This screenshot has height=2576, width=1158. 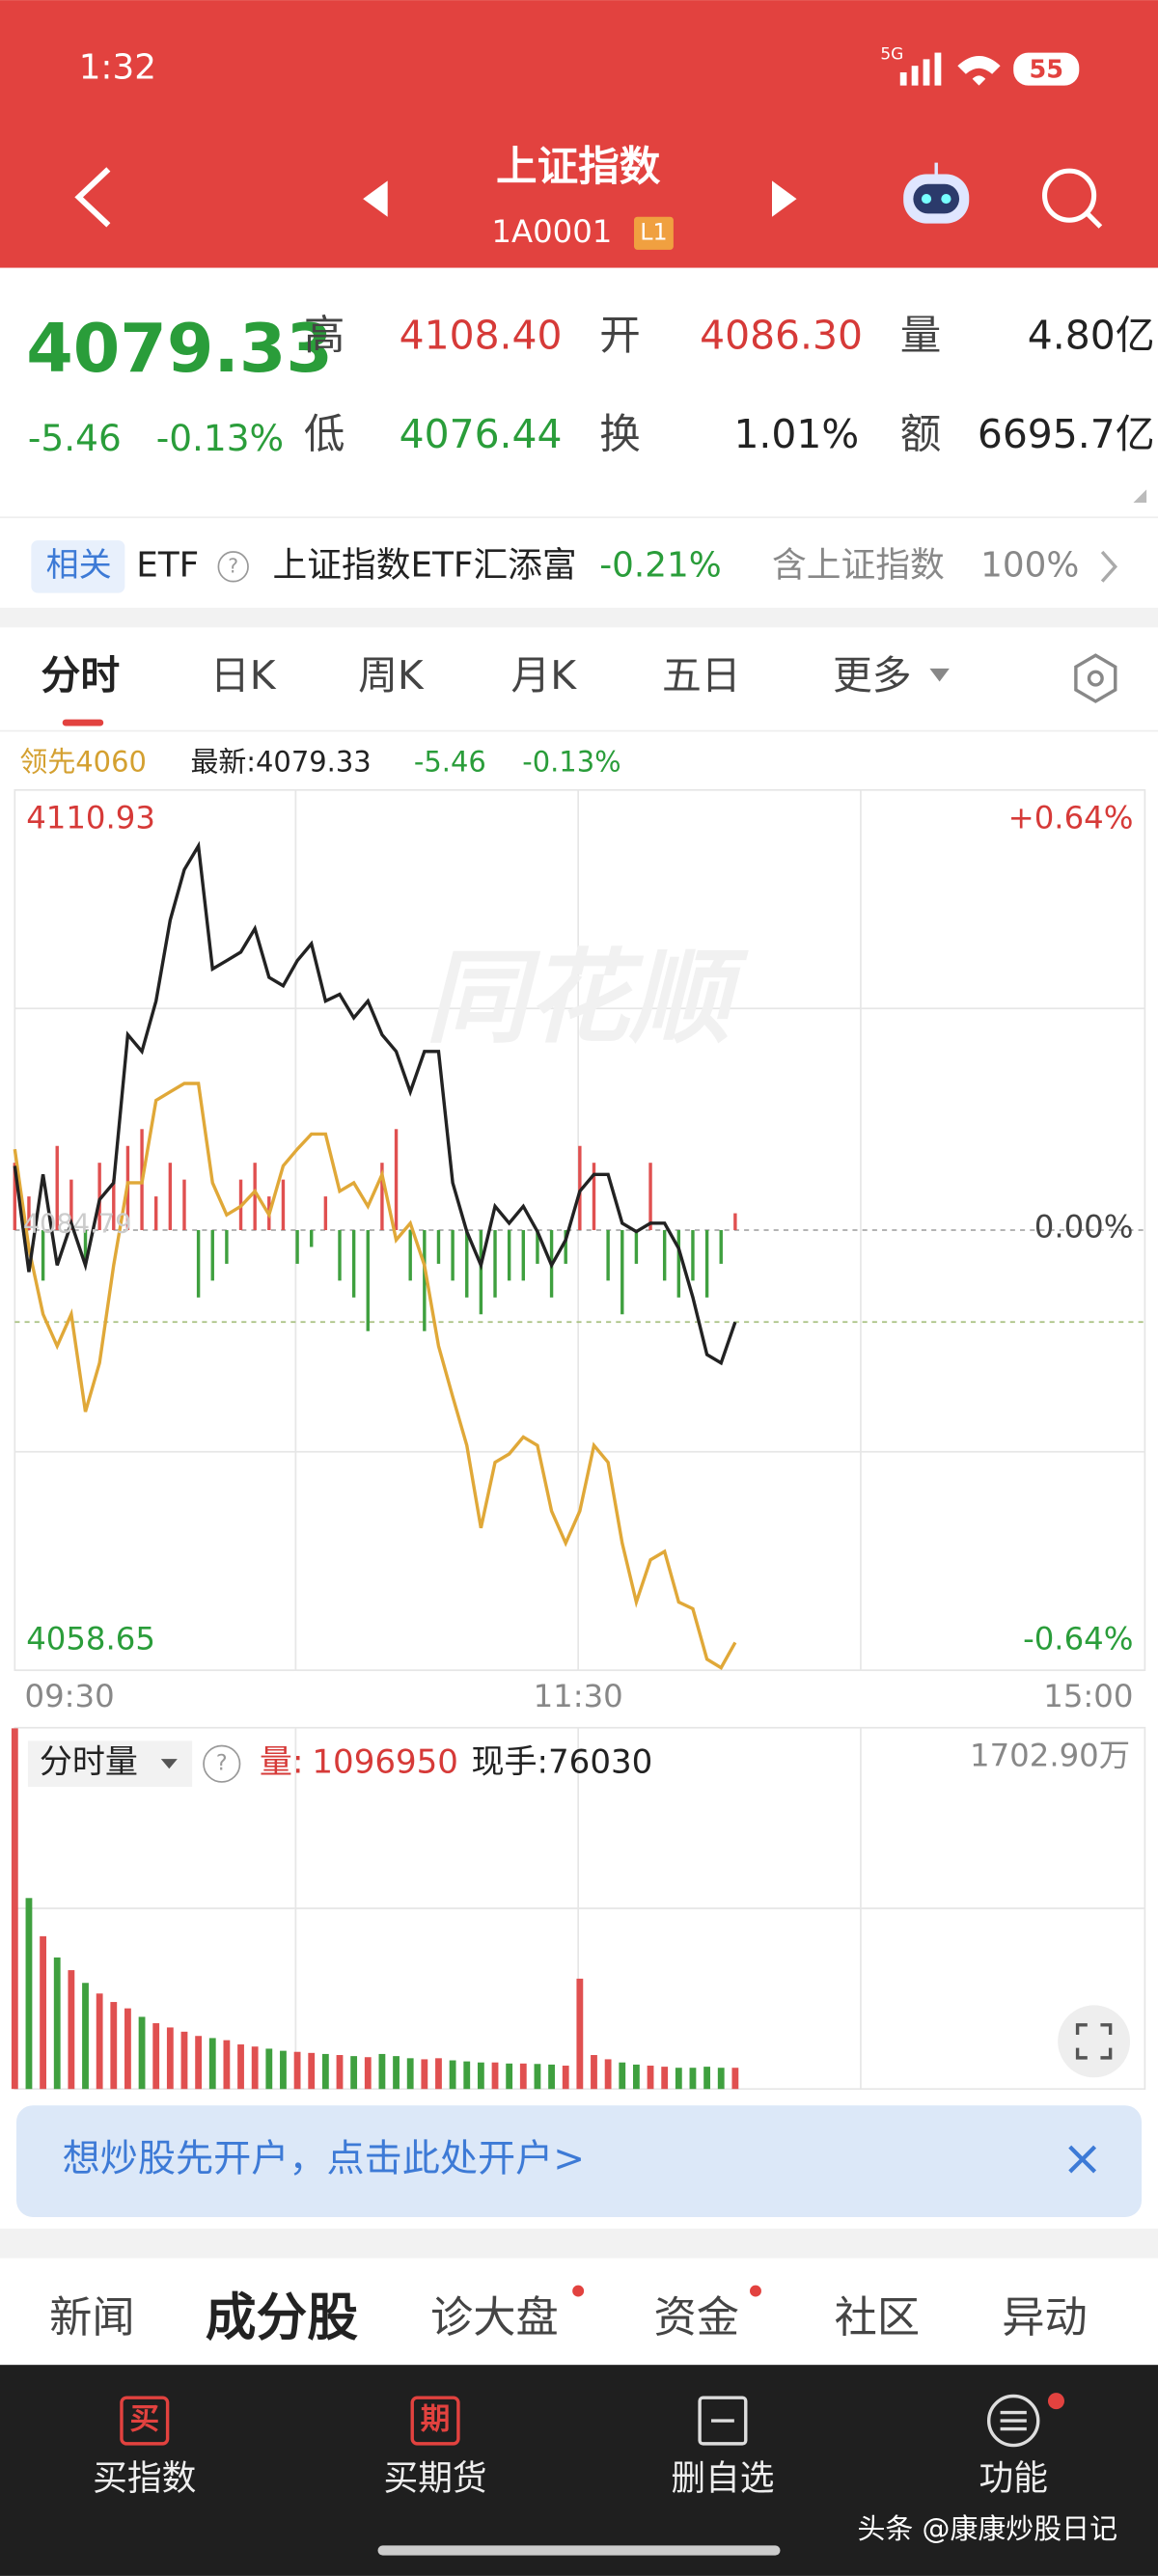 I want to click on banner, so click(x=579, y=2161).